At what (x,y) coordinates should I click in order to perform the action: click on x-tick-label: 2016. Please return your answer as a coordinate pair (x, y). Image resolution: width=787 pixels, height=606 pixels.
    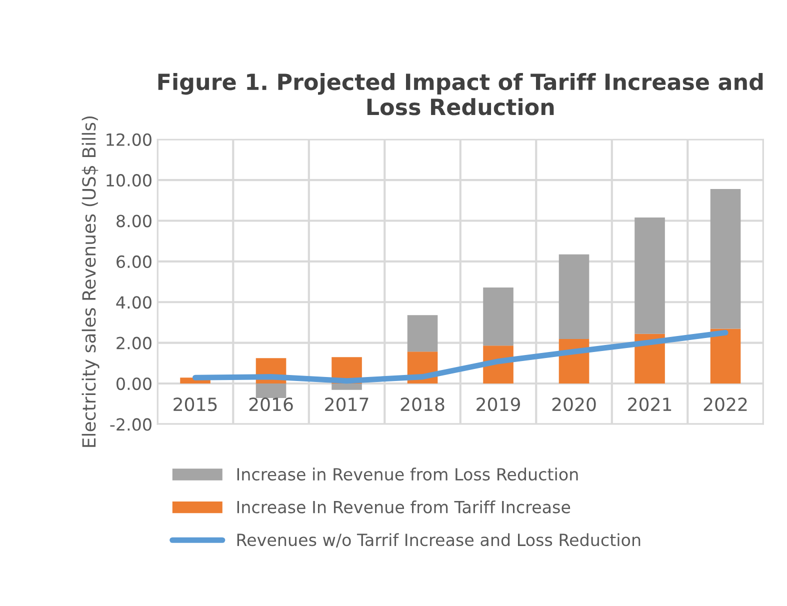
    Looking at the image, I should click on (271, 404).